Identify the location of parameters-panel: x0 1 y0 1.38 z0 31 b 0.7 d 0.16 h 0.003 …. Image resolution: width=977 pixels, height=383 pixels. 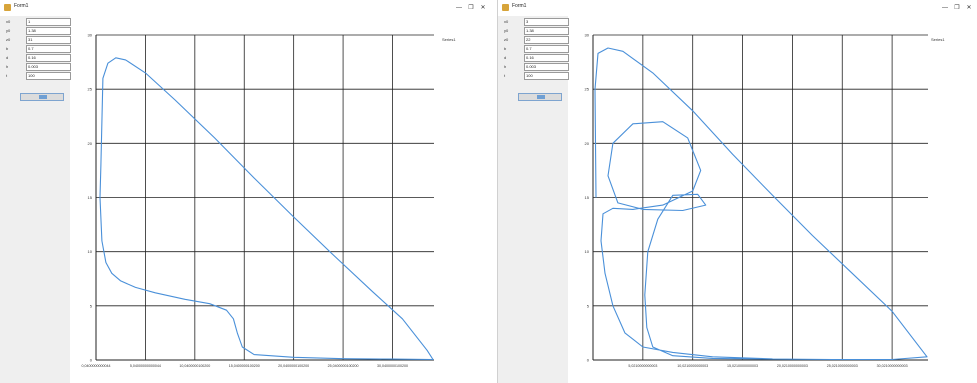
(35, 199).